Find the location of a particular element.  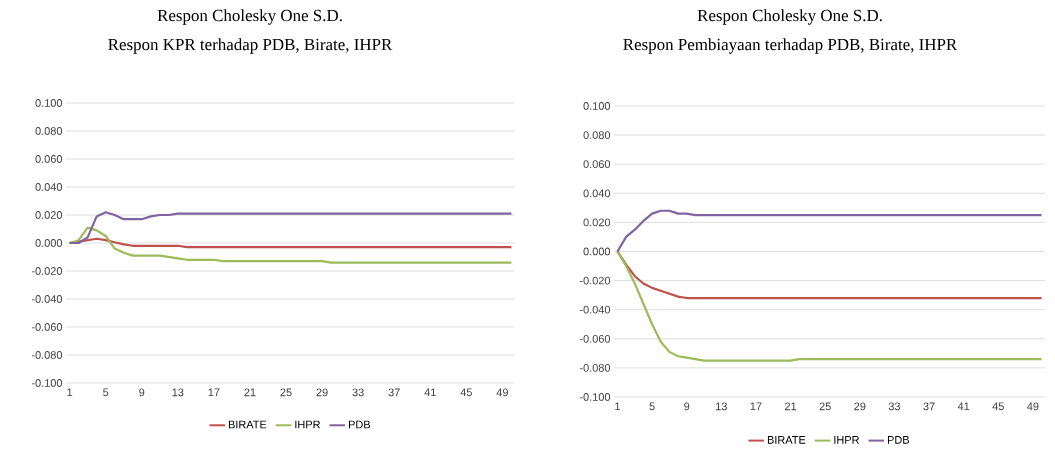

chart-subtitle: Respon Pembiayaan terhadap PDB, Birate, IHPR is located at coordinates (790, 46).